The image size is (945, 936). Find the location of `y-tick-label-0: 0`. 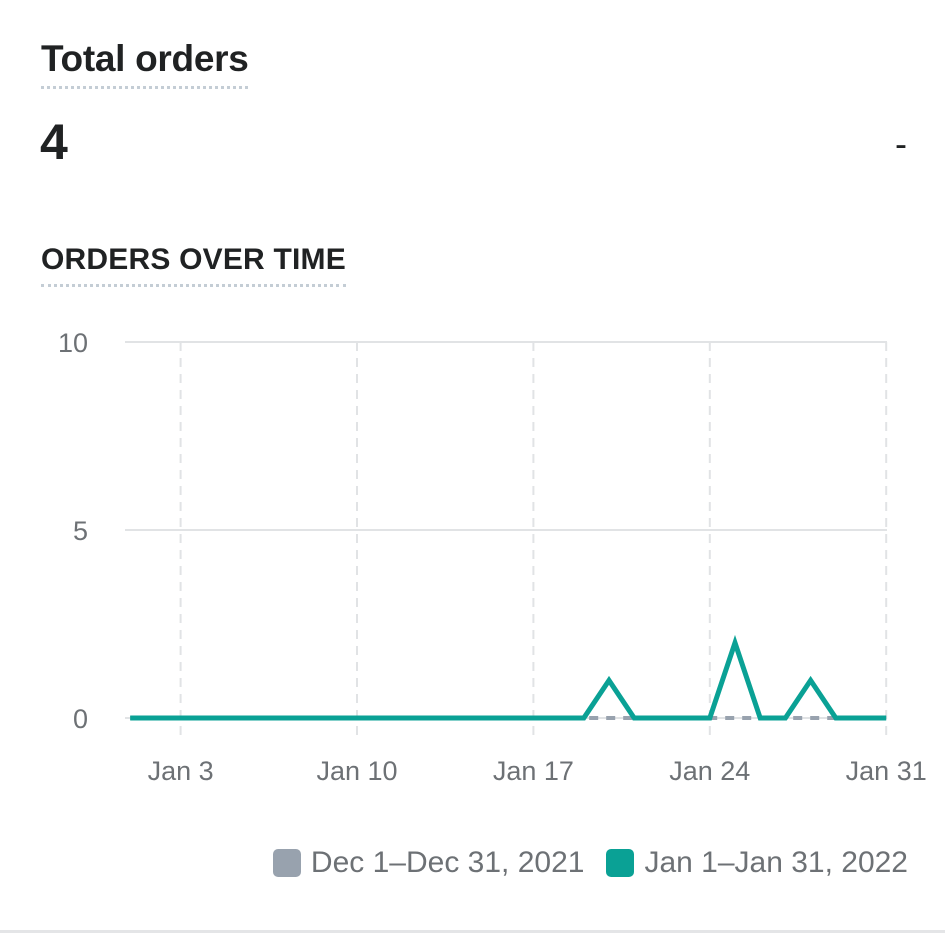

y-tick-label-0: 0 is located at coordinates (80, 719).